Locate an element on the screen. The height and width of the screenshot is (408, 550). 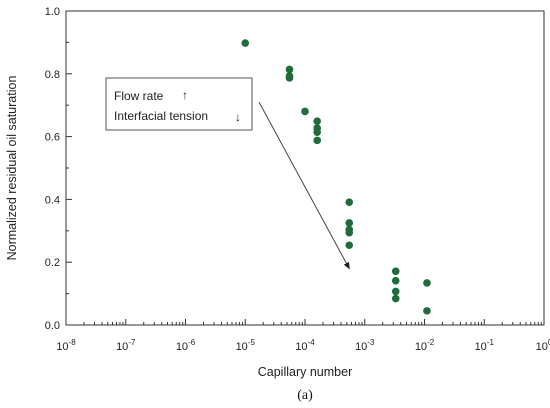
panel-label: (a) is located at coordinates (305, 395).